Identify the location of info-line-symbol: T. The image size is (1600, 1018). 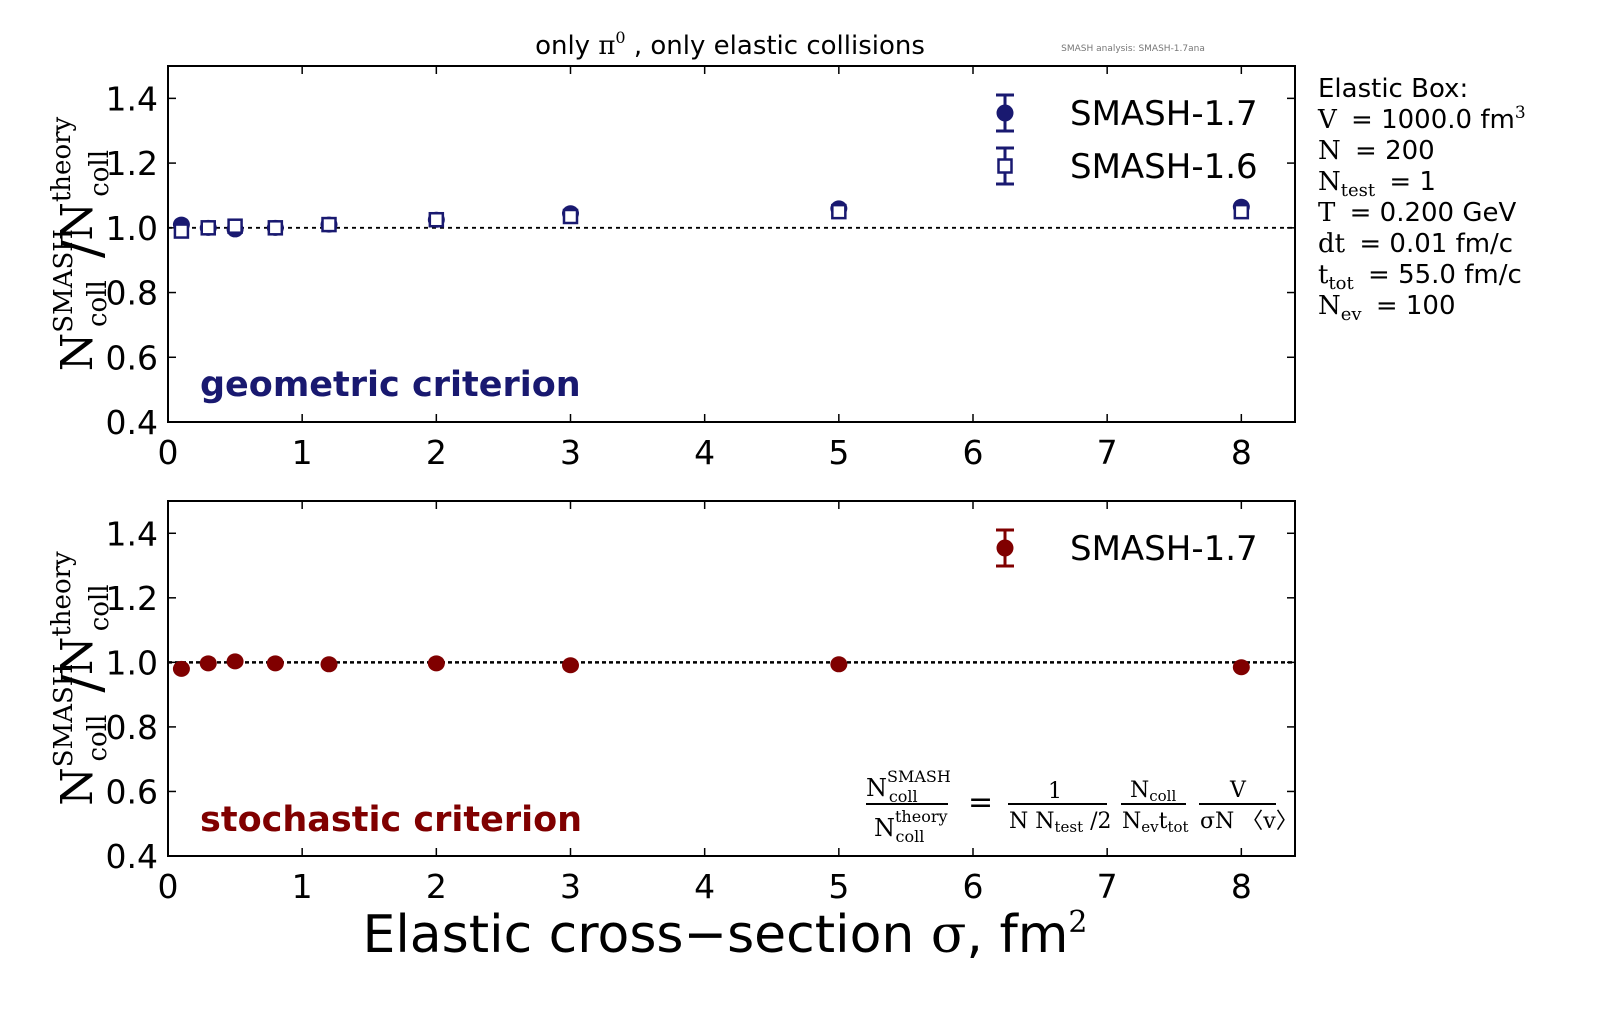
(1327, 213).